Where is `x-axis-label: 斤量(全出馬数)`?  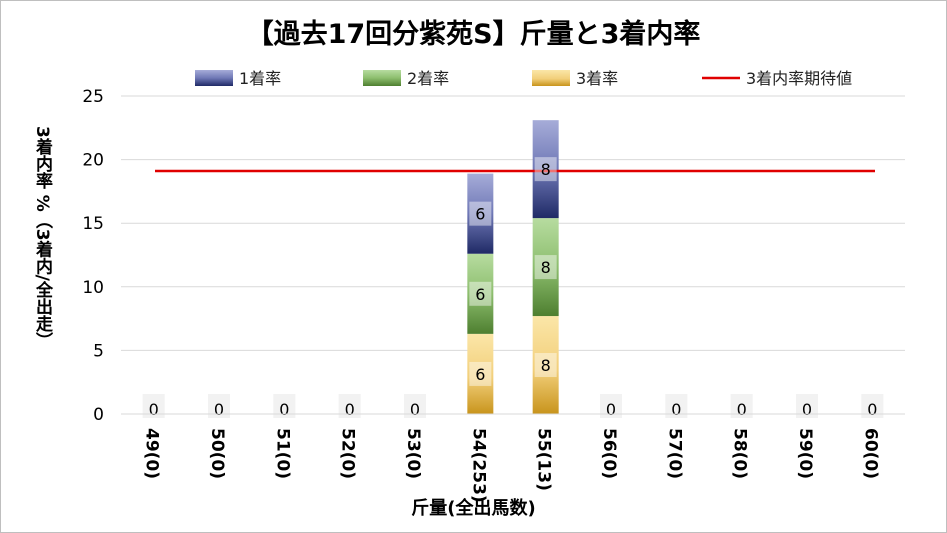
x-axis-label: 斤量(全出馬数) is located at coordinates (473, 508).